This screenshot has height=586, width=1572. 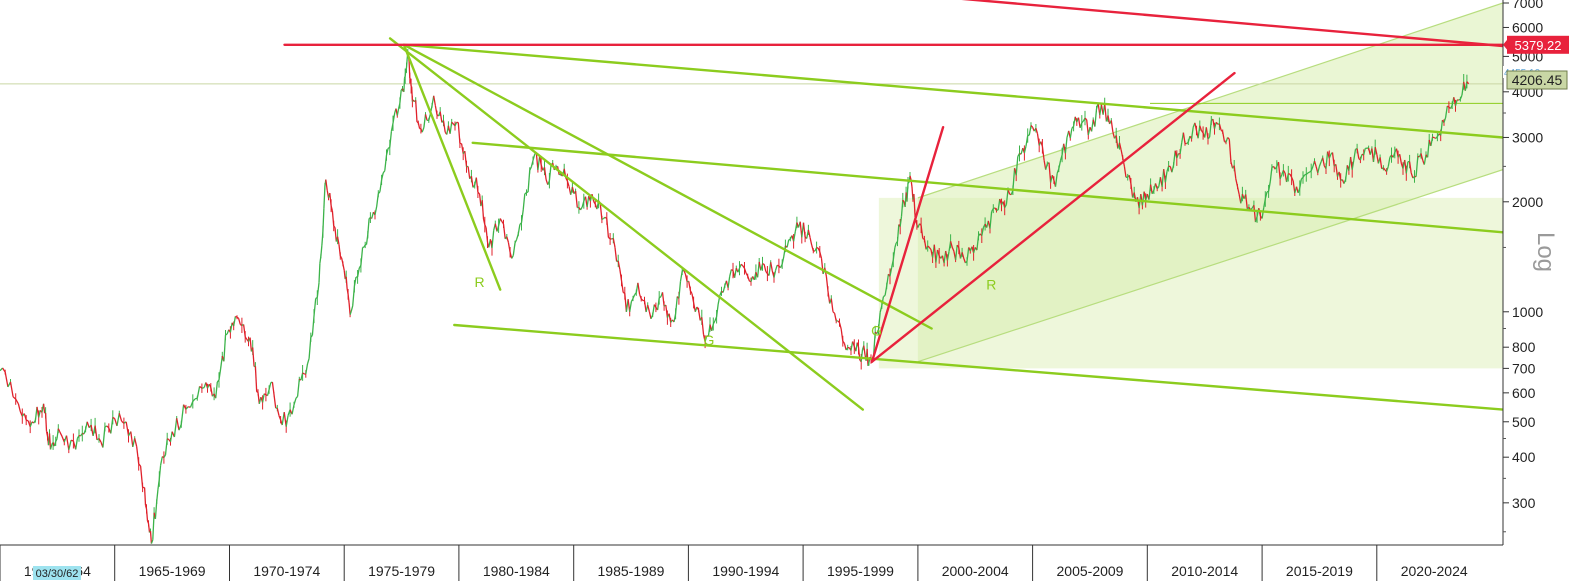 What do you see at coordinates (57, 574) in the screenshot?
I see `cursor-date-label: 03/30/62` at bounding box center [57, 574].